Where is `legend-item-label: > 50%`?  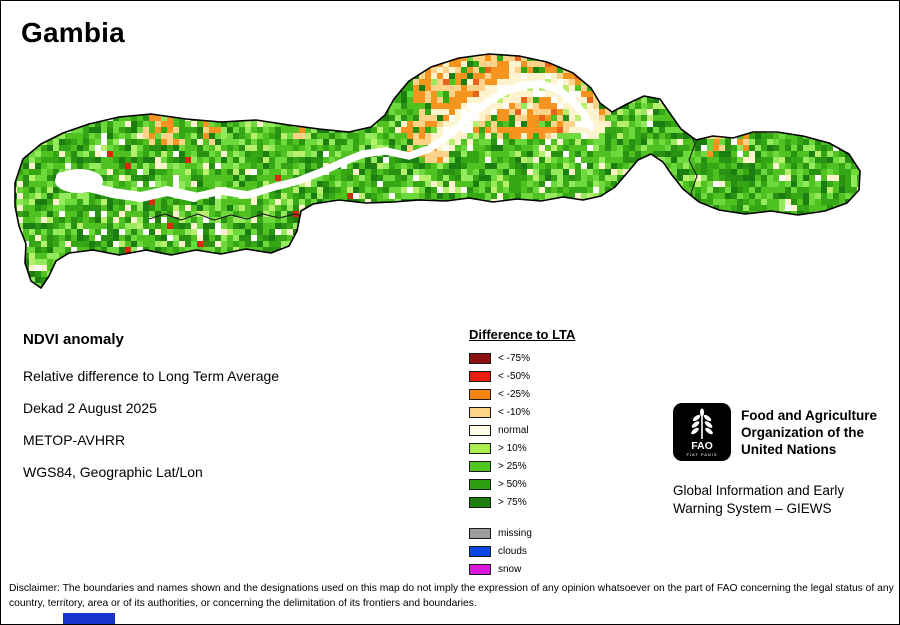 legend-item-label: > 50% is located at coordinates (512, 484).